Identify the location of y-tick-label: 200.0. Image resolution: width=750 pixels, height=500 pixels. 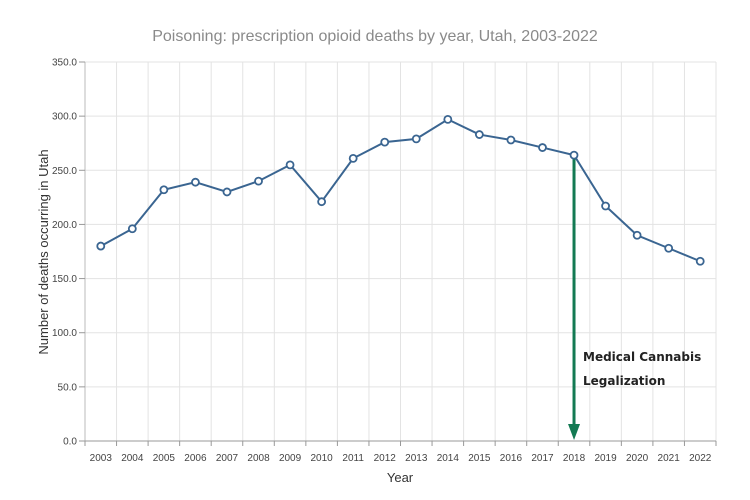
(64, 225).